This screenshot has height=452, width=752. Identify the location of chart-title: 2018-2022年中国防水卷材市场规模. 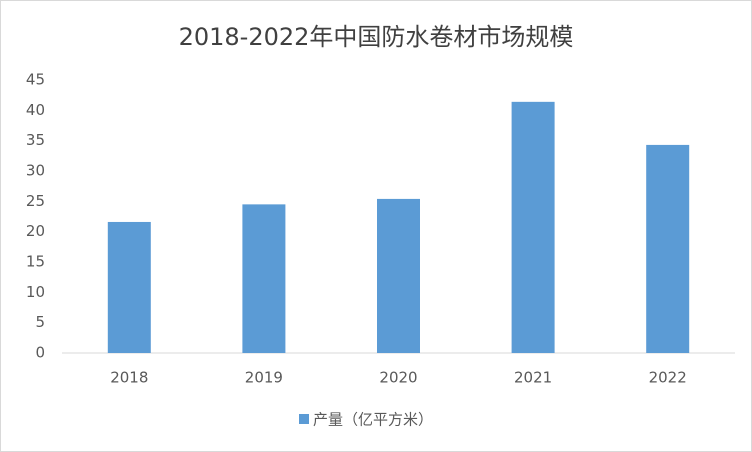
(376, 37).